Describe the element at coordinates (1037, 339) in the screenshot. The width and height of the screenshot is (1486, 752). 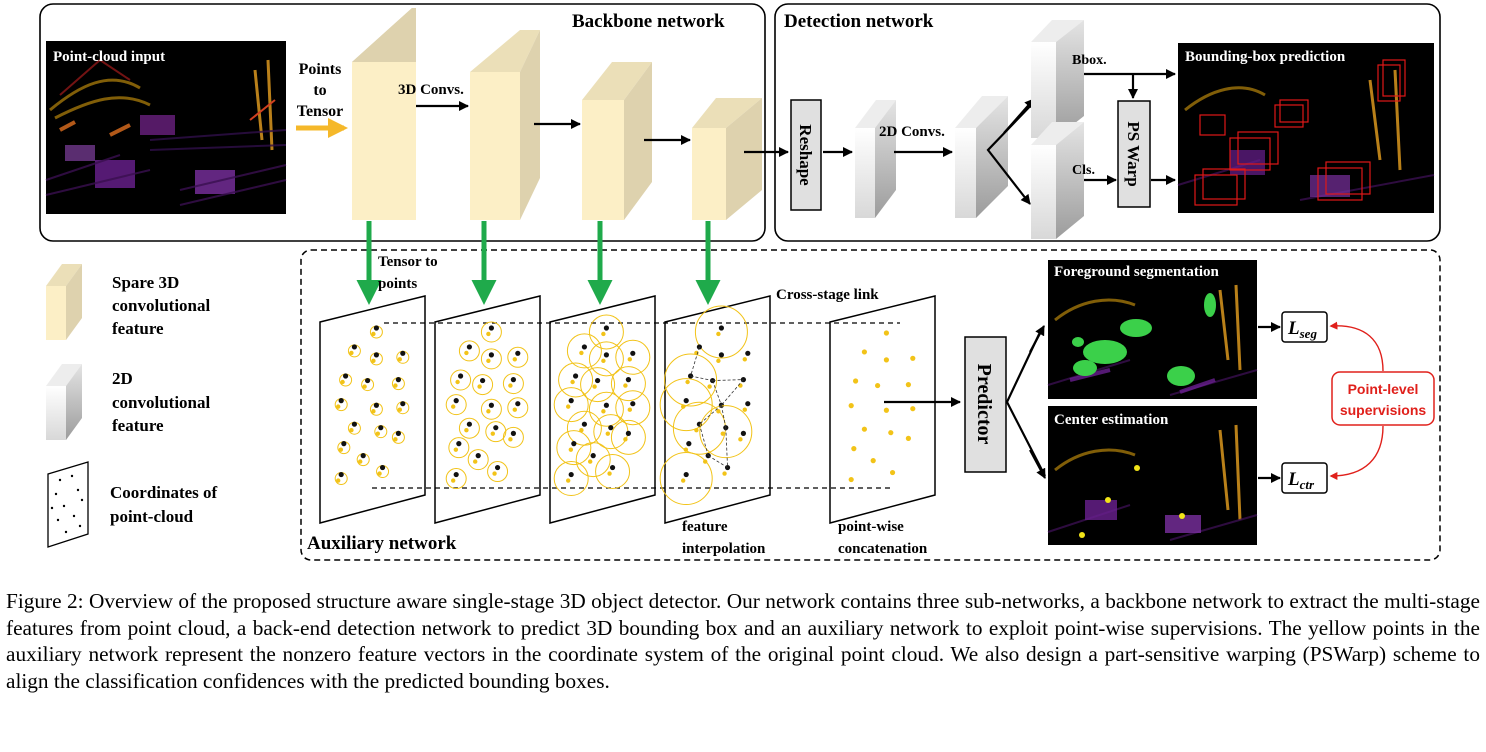
I see `arrow-to-segmentation` at that location.